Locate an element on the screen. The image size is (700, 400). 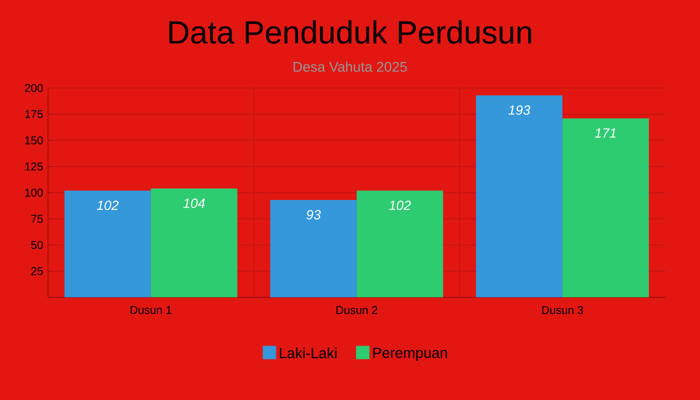
x-tick-label: Dusun 2 is located at coordinates (357, 310).